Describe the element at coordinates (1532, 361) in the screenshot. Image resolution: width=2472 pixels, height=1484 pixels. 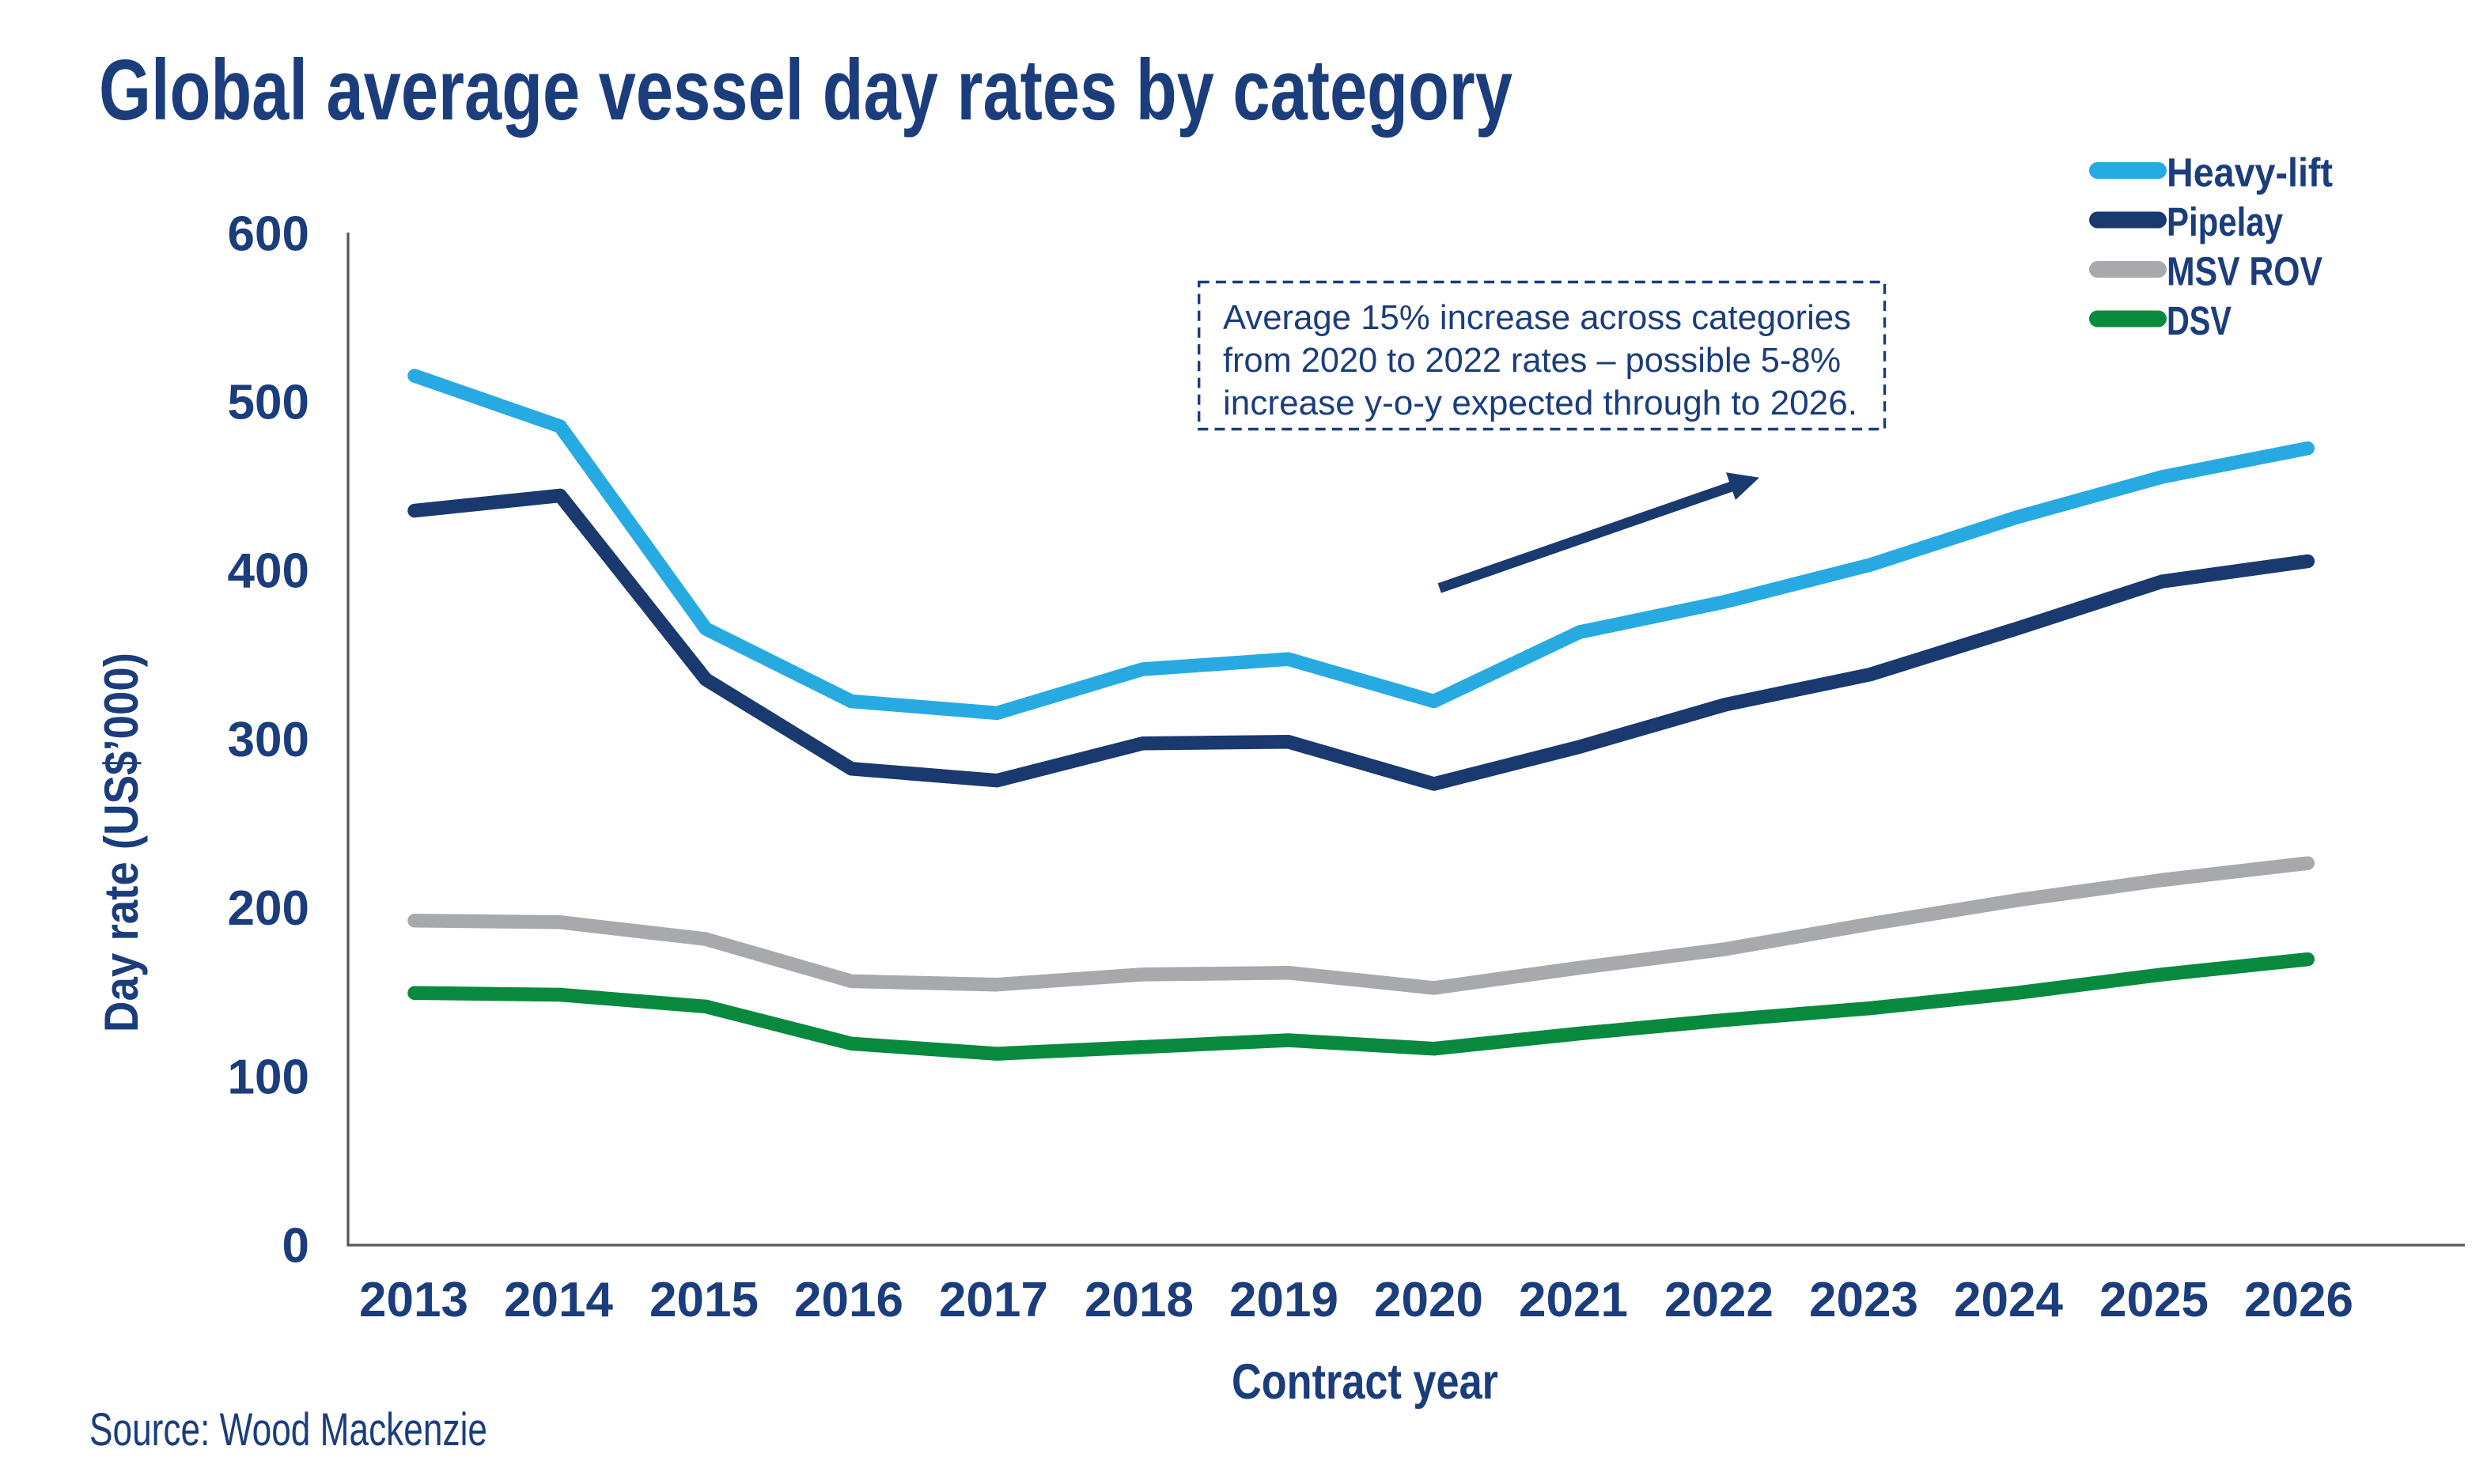
I see `svg-text:from 2020 to 2022 rates – poss: from 2020 to 2022 rates – possible 5-8%` at that location.